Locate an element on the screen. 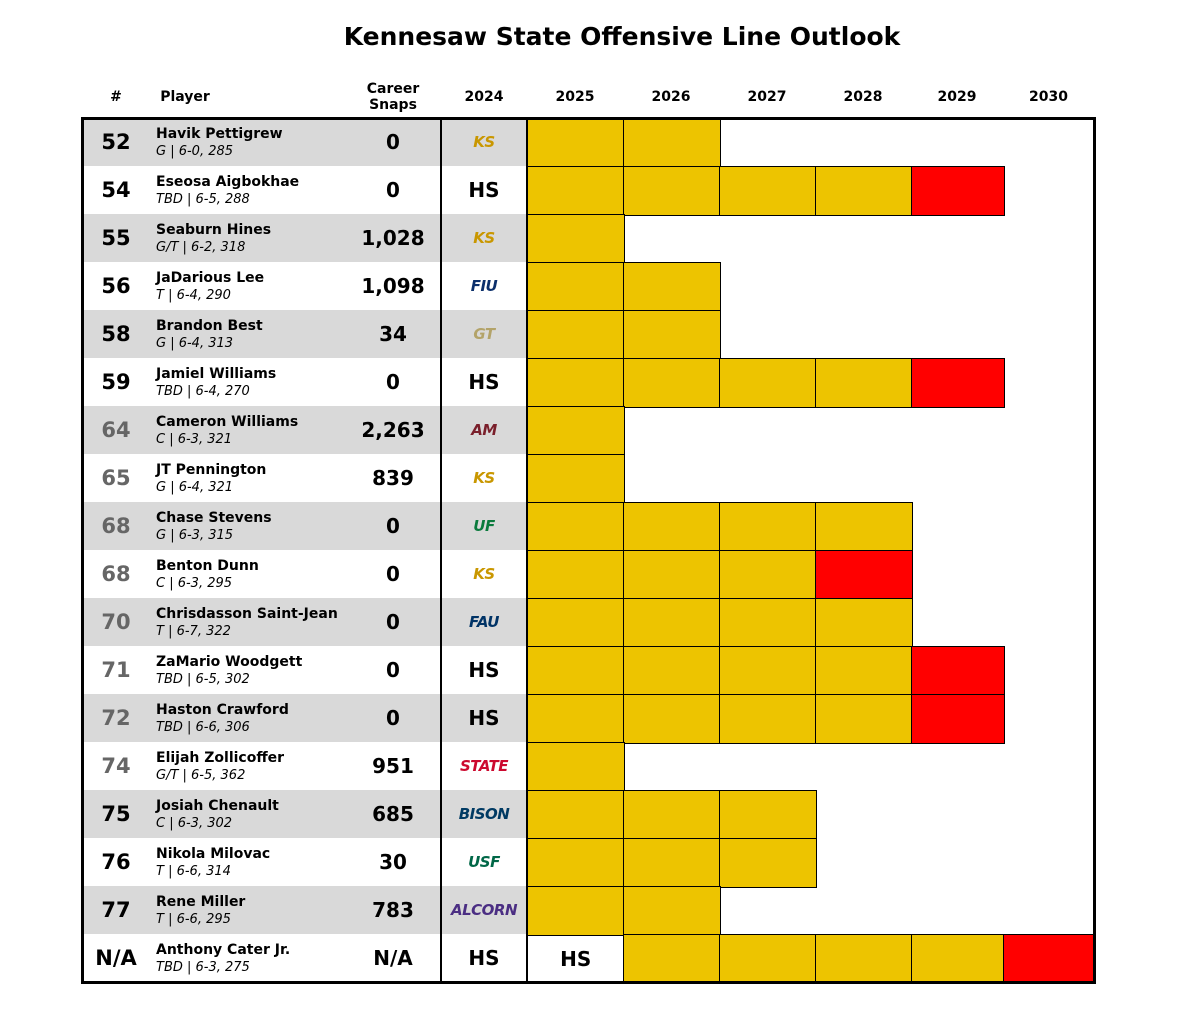 This screenshot has width=1200, height=1032. column-rule is located at coordinates (441, 550).